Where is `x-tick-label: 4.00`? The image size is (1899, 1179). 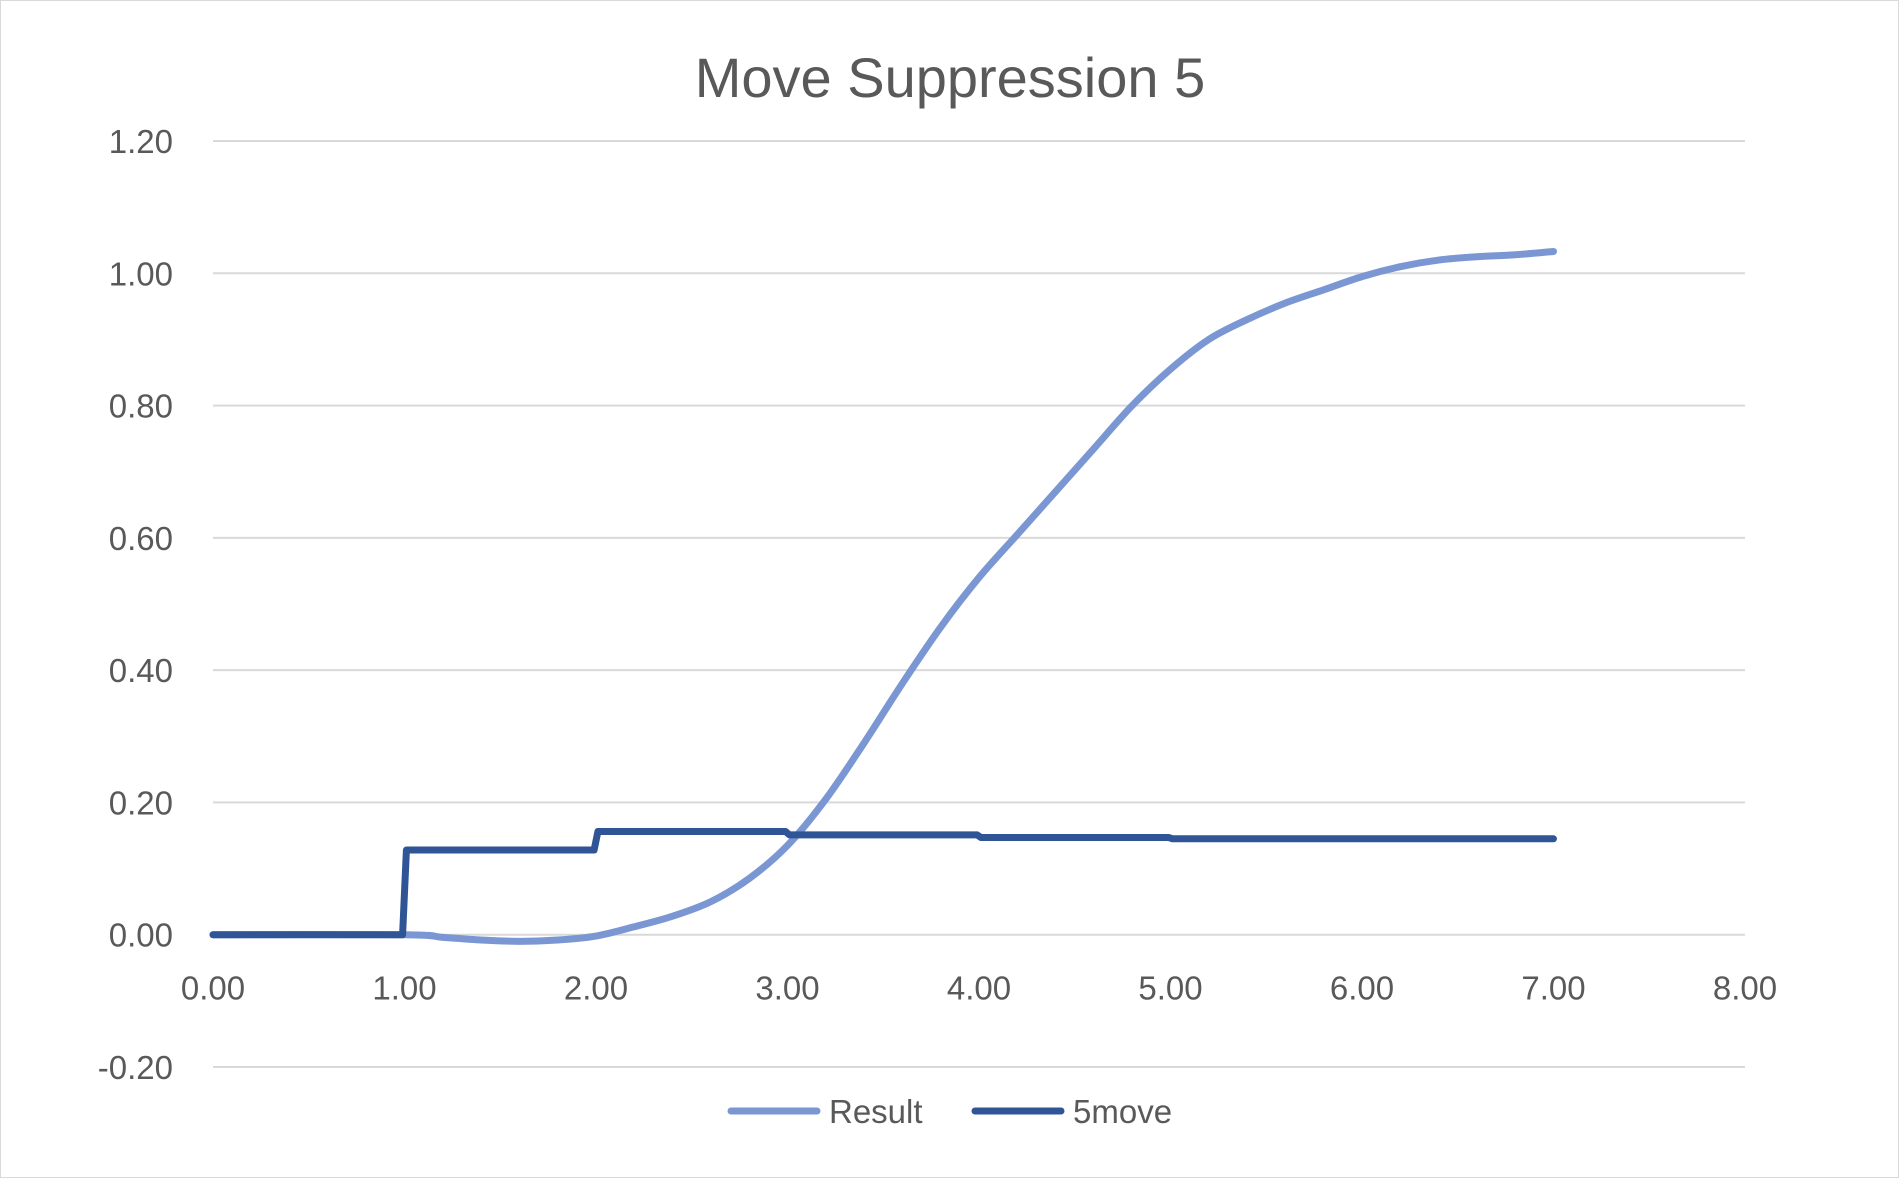
x-tick-label: 4.00 is located at coordinates (979, 988).